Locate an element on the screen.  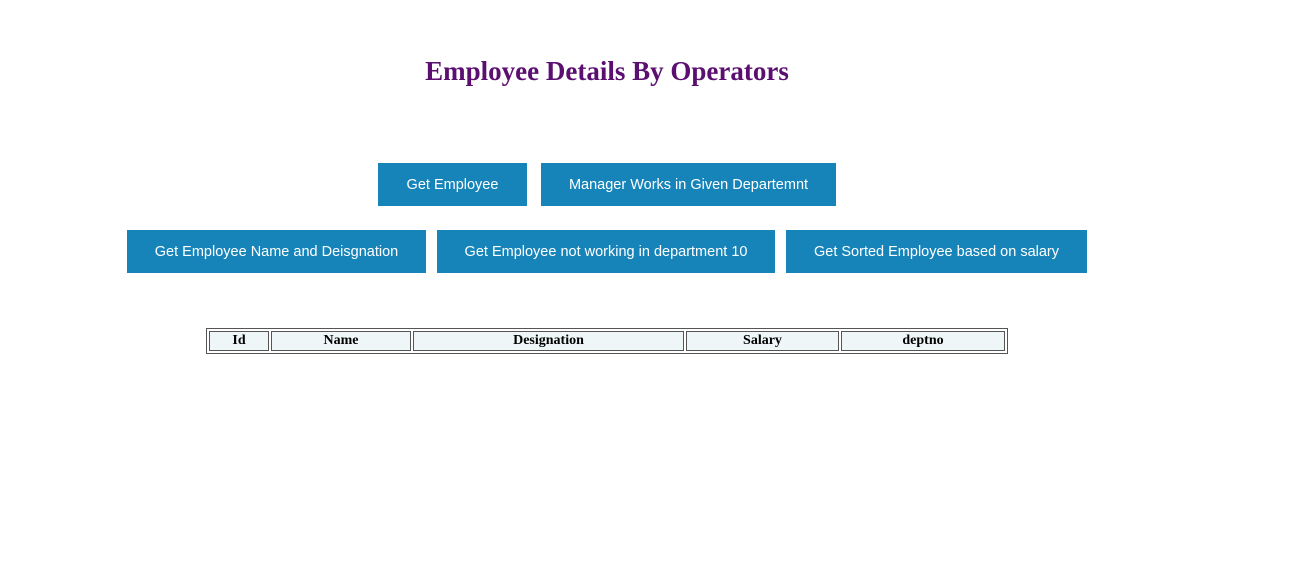
column-header-salary: Salary is located at coordinates (762, 341).